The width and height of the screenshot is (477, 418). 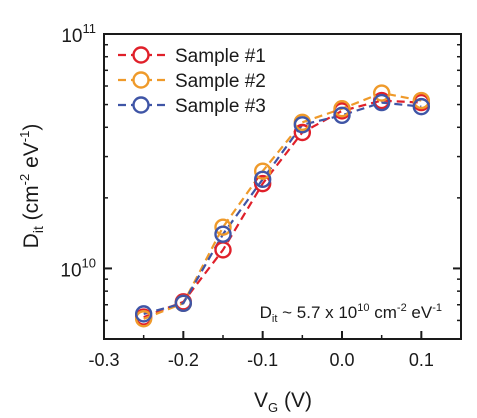 I want to click on x-label-unit: (V), so click(x=295, y=400).